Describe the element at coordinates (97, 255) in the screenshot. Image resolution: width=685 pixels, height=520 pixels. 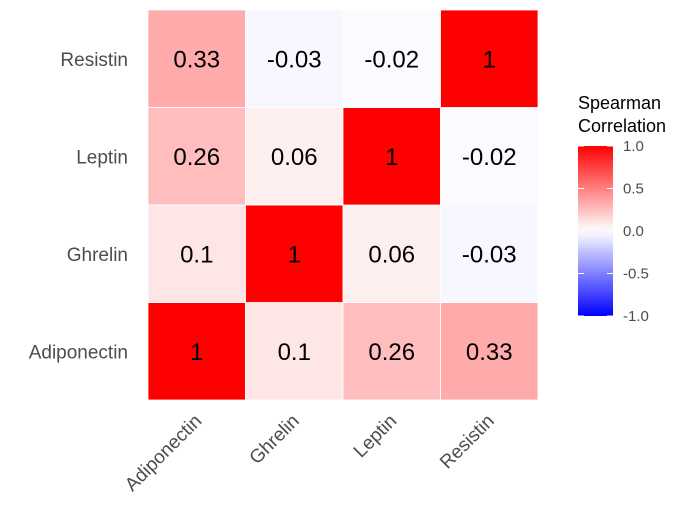
I see `y-tick-label-ghrelin: Ghrelin` at that location.